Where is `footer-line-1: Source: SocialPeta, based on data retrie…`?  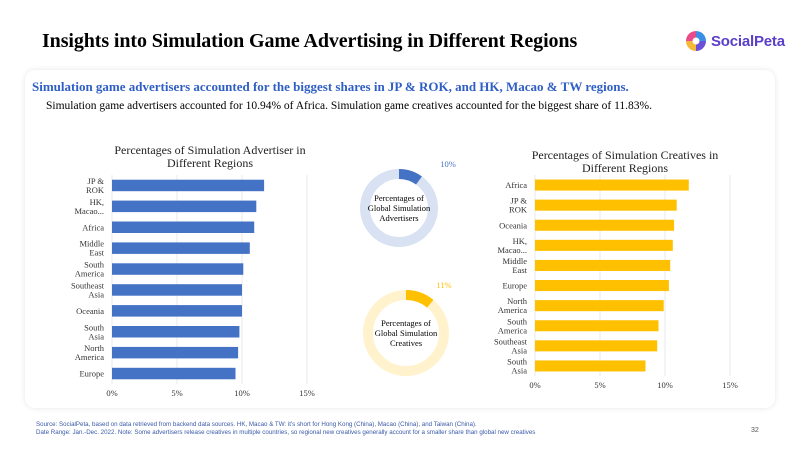 footer-line-1: Source: SocialPeta, based on data retrie… is located at coordinates (256, 424).